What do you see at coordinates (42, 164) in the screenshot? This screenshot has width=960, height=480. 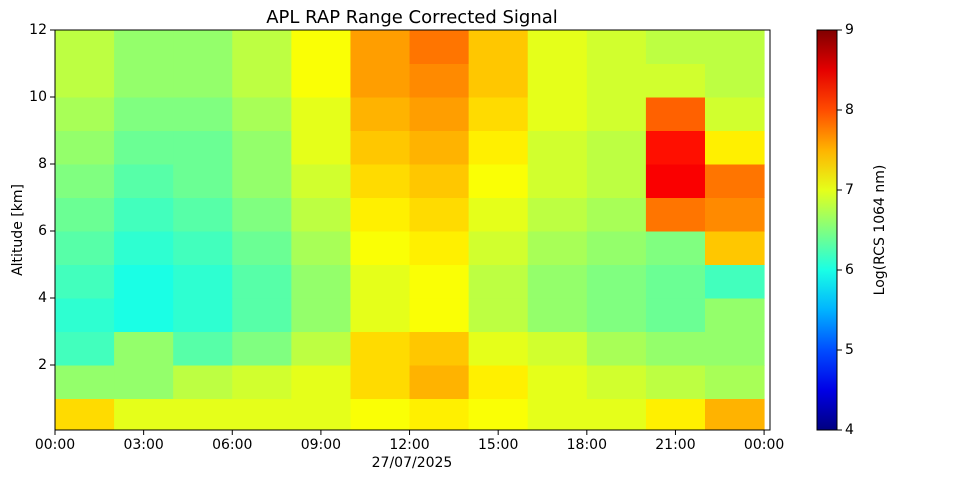 I see `y-tick-label: 8` at bounding box center [42, 164].